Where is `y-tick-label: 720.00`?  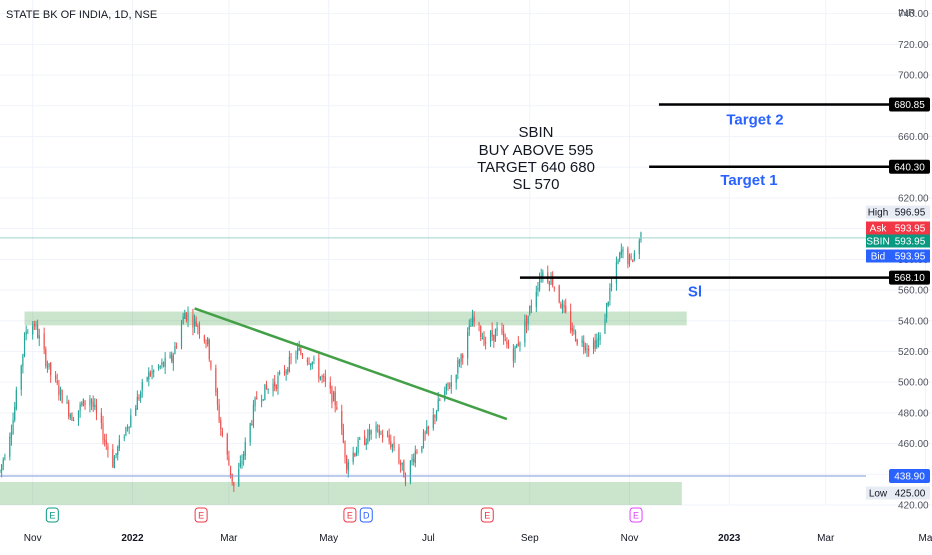 y-tick-label: 720.00 is located at coordinates (913, 45).